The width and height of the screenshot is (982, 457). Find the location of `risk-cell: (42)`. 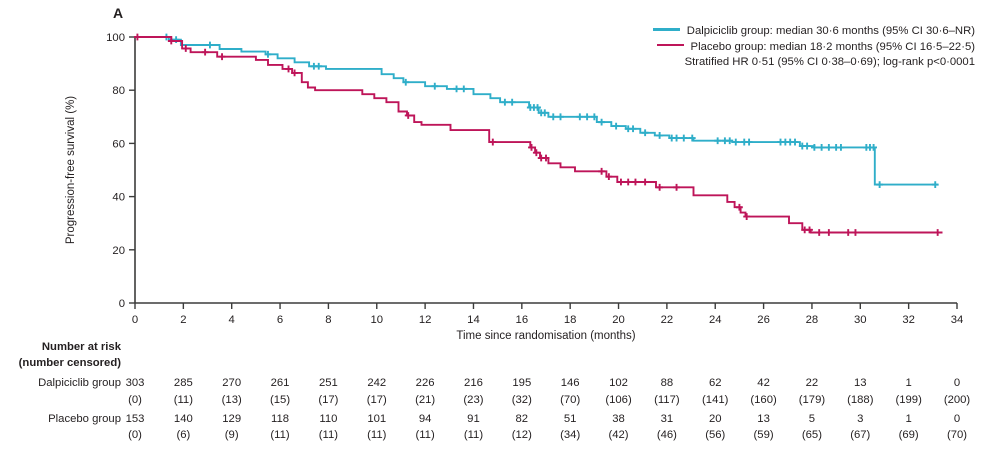

risk-cell: (42) is located at coordinates (618, 435).